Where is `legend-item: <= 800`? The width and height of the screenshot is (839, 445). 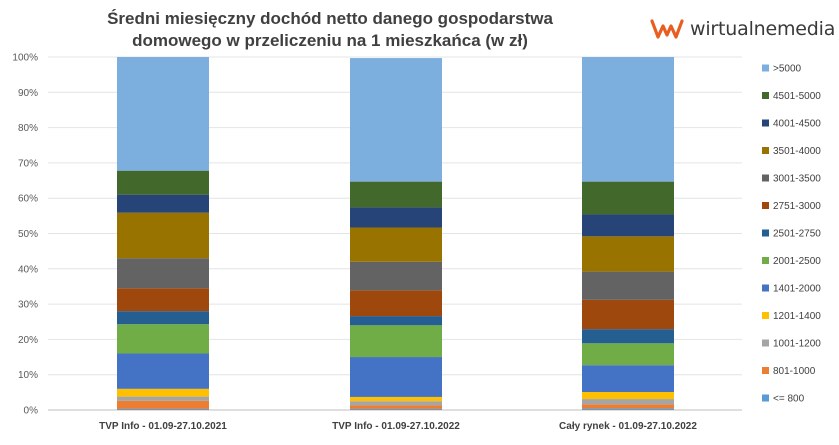 legend-item: <= 800 is located at coordinates (783, 399).